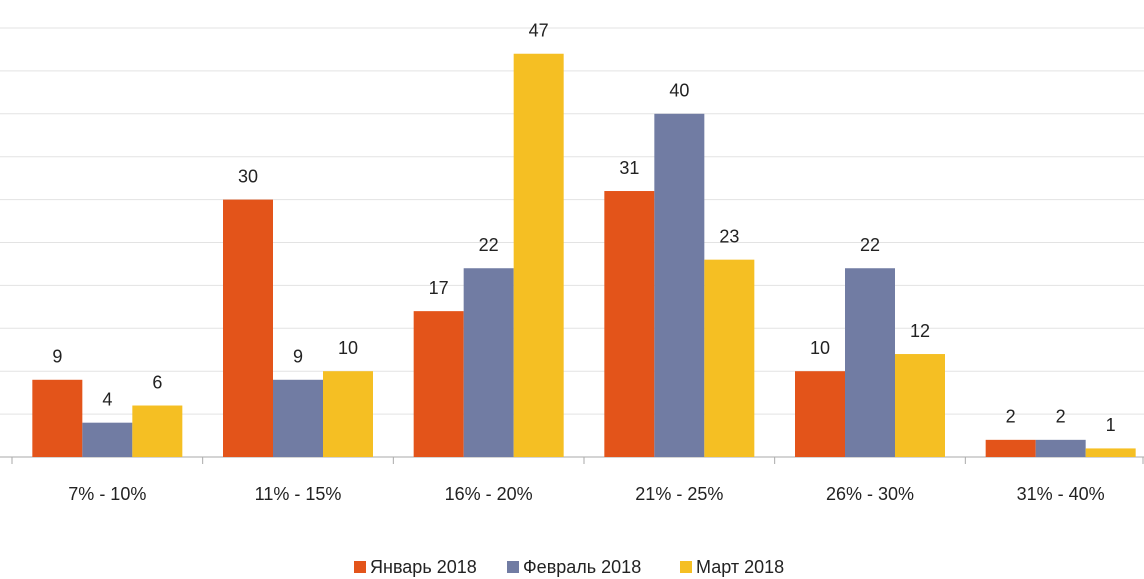 The height and width of the screenshot is (579, 1144). What do you see at coordinates (157, 382) in the screenshot?
I see `data-label: 6` at bounding box center [157, 382].